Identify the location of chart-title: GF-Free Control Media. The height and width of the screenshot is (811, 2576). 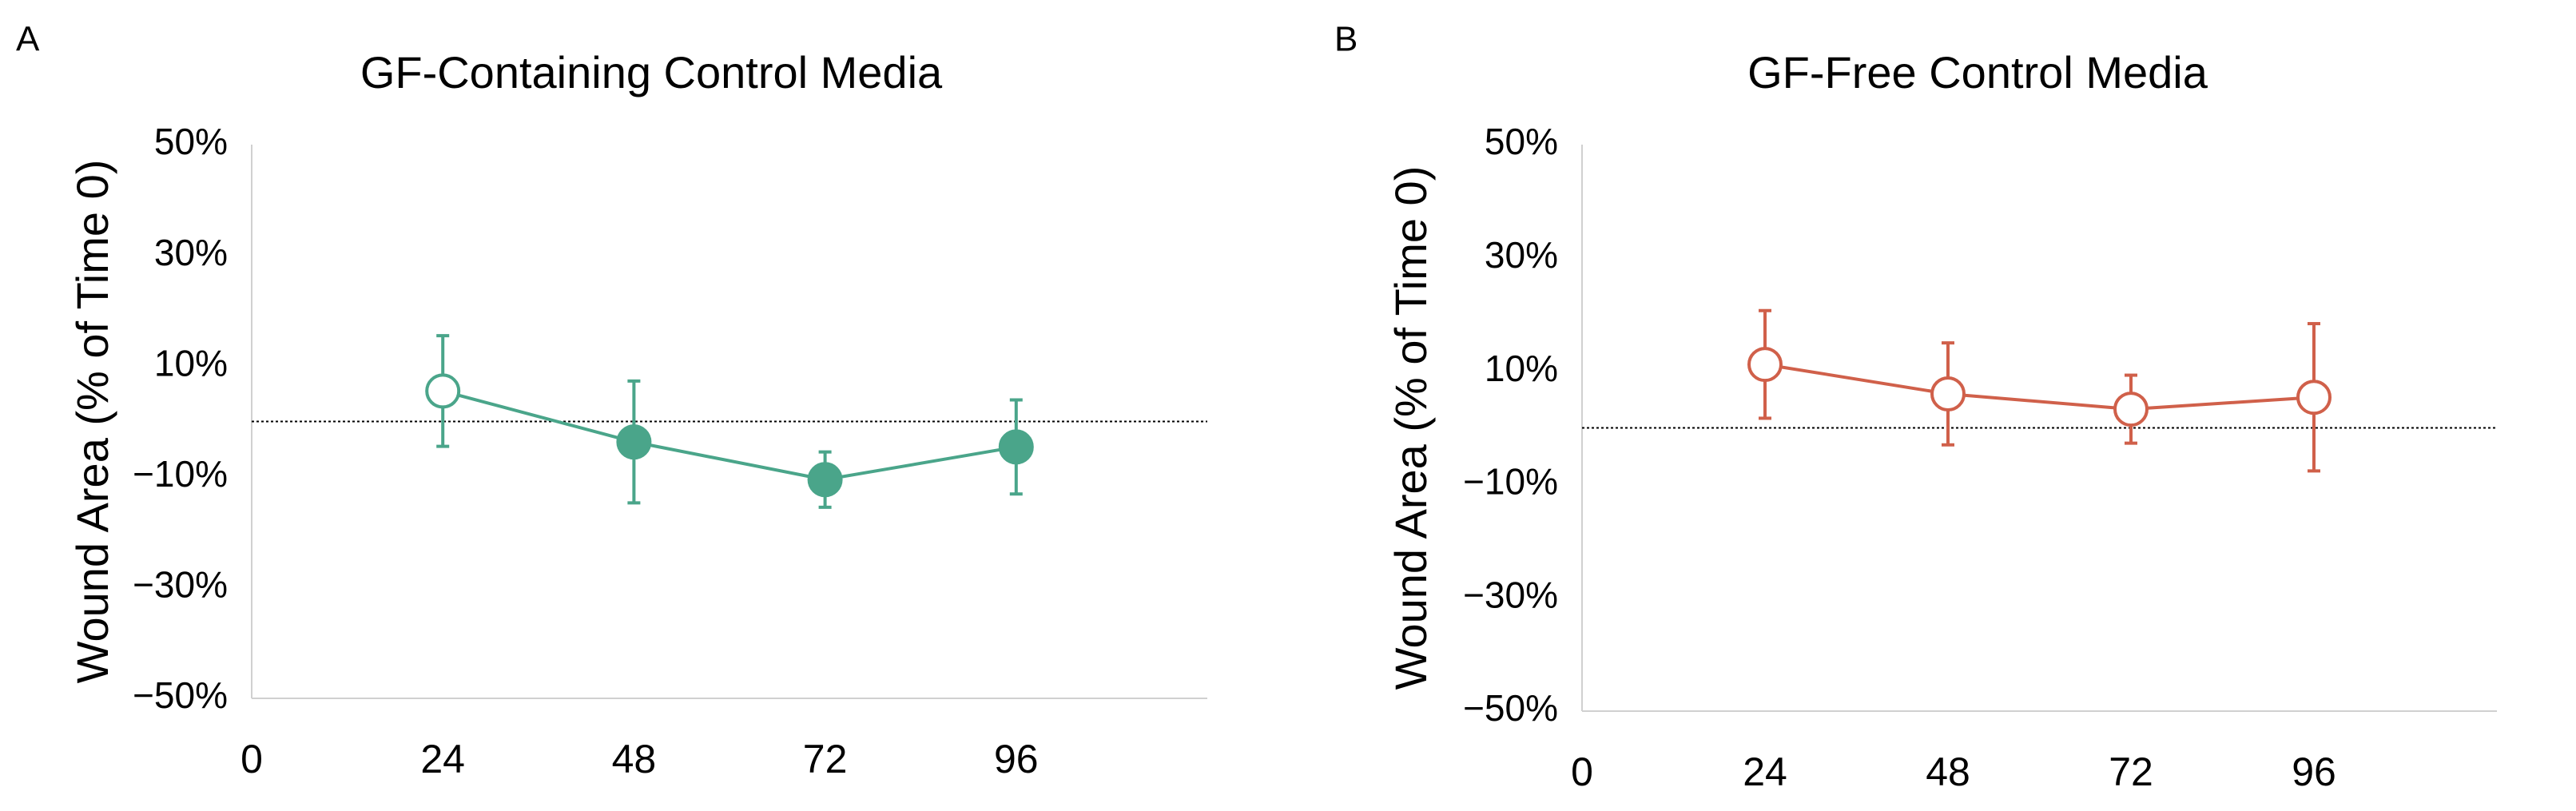
(1977, 72).